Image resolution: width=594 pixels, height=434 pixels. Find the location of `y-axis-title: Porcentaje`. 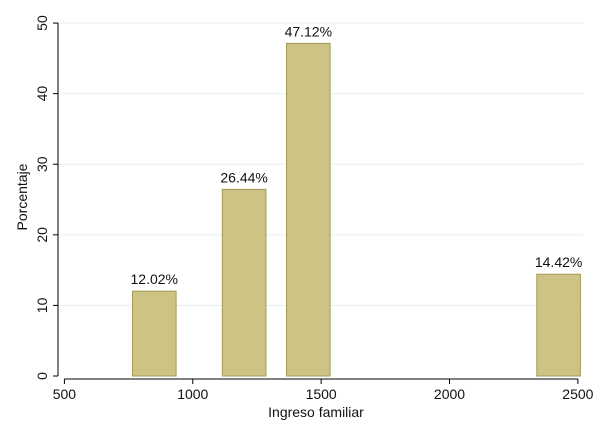

y-axis-title: Porcentaje is located at coordinates (22, 196).